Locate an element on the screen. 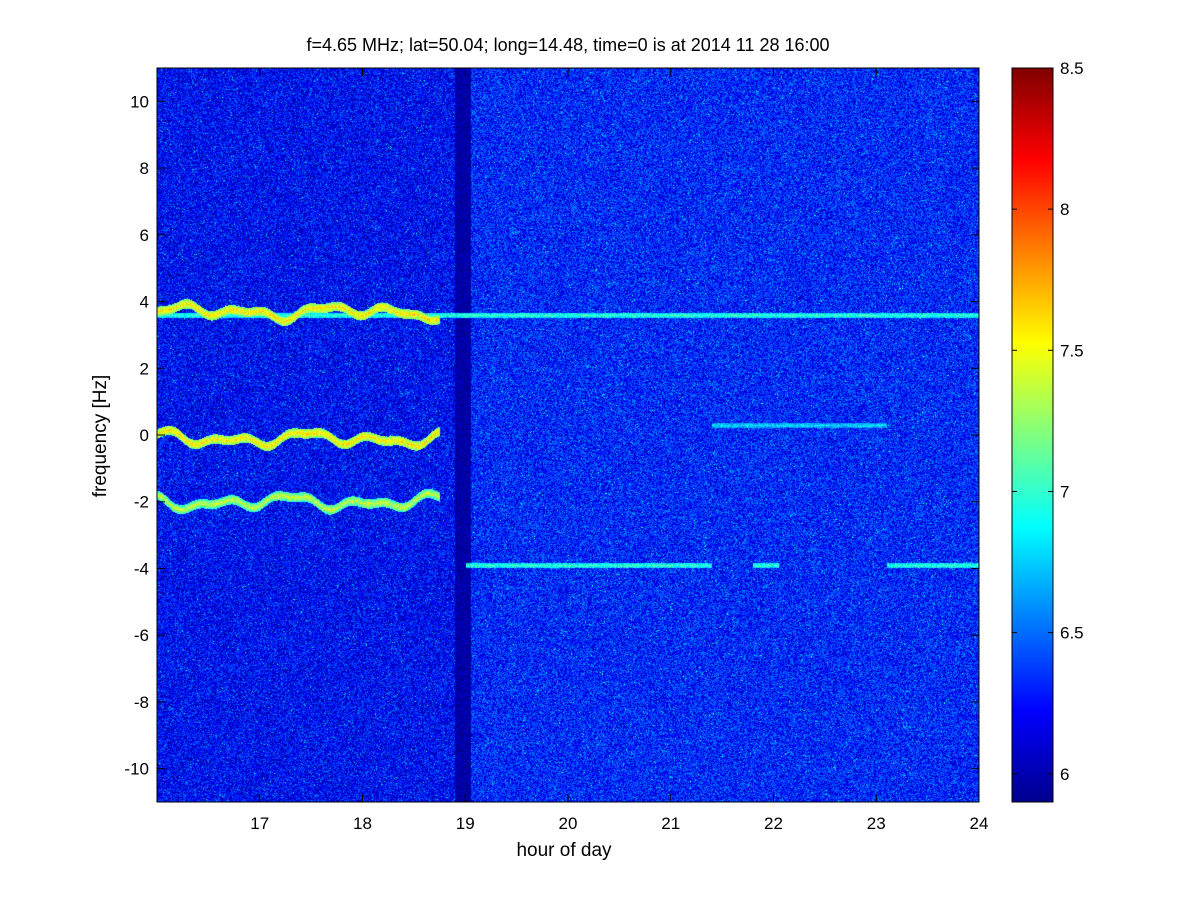  colorbar: 8.5 8 7.5 7 6.5 6 is located at coordinates (1047, 431).